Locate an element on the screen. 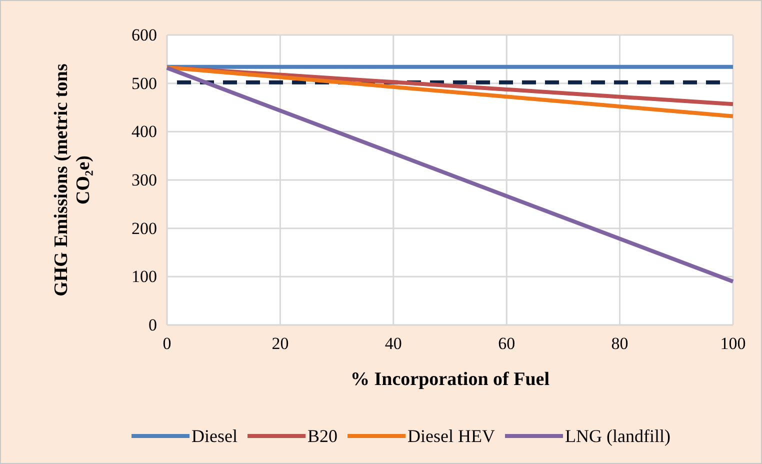  y-tick-label: 500 is located at coordinates (144, 83).